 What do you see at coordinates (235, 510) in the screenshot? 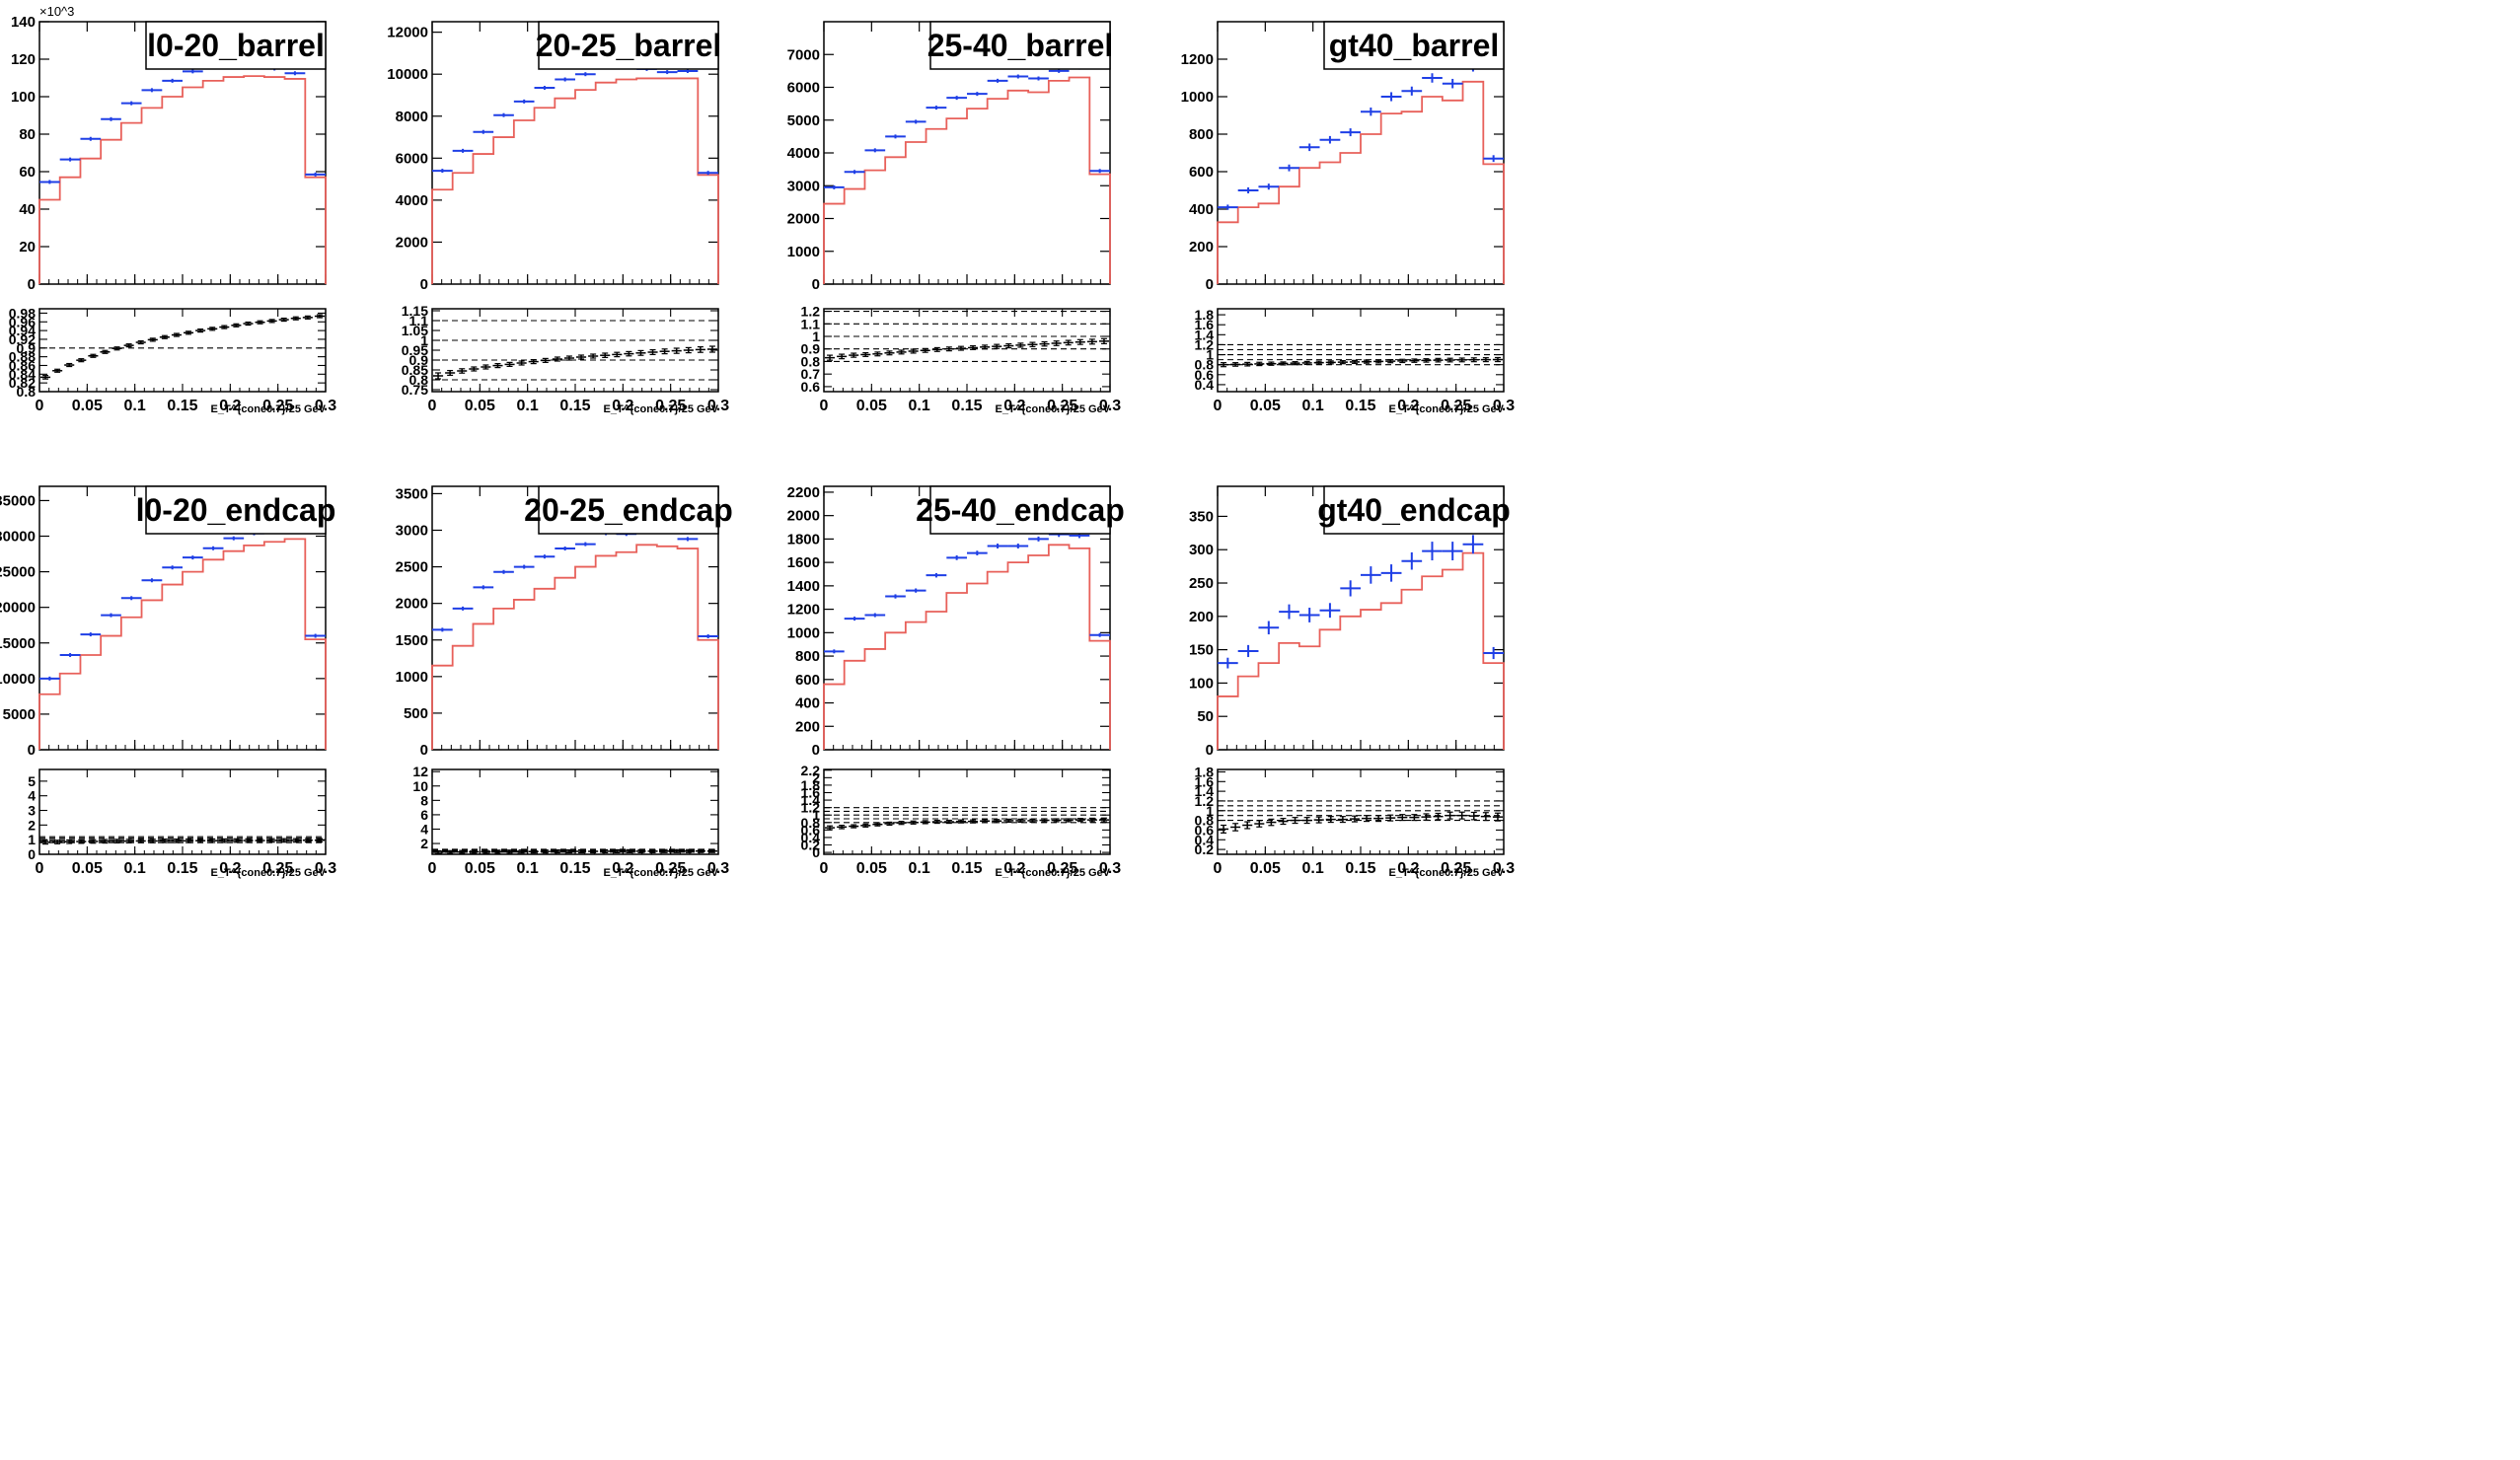
I see `panel-title-box: l0-20_endcap` at bounding box center [235, 510].